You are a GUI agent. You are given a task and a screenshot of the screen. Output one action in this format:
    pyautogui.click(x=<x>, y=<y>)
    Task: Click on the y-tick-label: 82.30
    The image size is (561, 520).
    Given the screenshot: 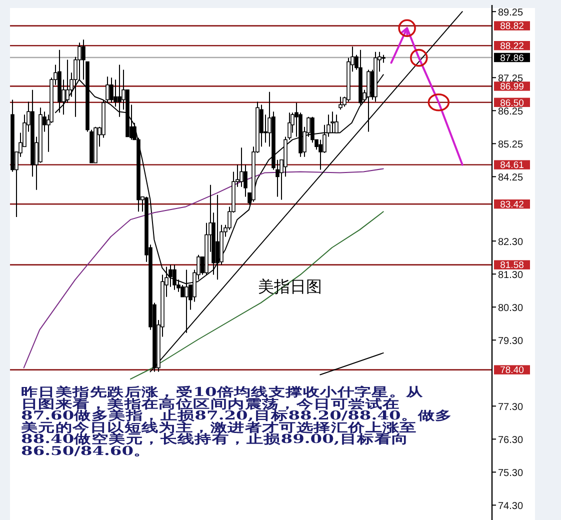 What is the action you would take?
    pyautogui.click(x=511, y=242)
    